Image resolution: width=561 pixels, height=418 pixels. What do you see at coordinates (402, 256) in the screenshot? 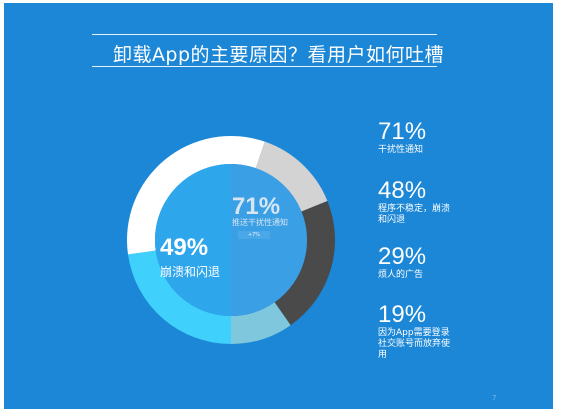
I see `stat-value: 29%` at bounding box center [402, 256].